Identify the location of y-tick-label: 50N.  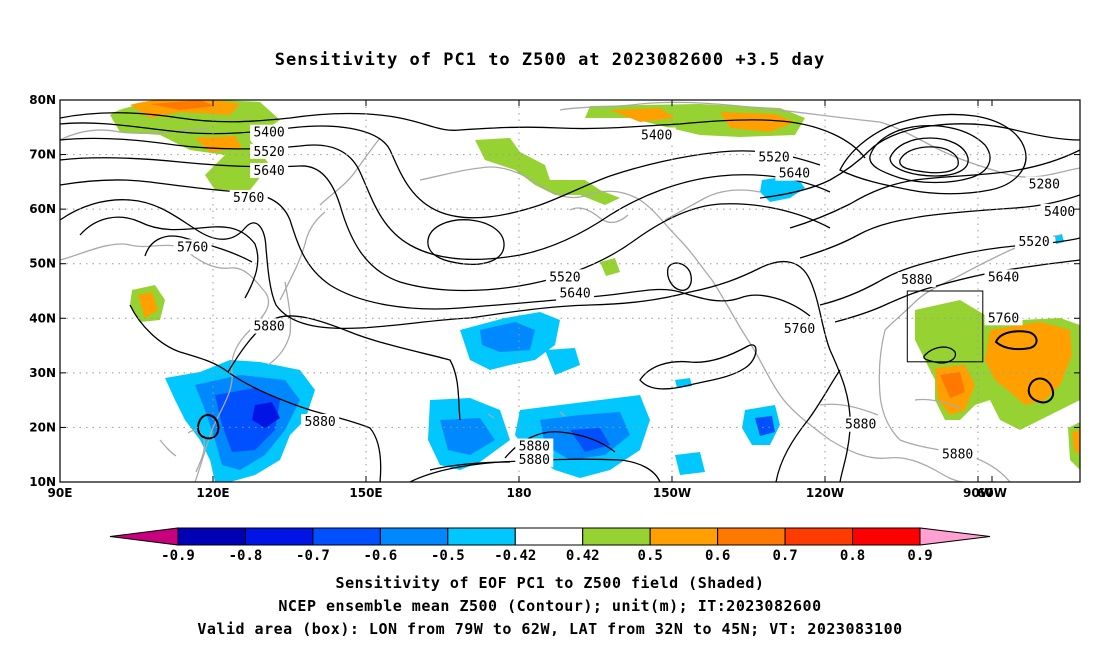
(42, 264).